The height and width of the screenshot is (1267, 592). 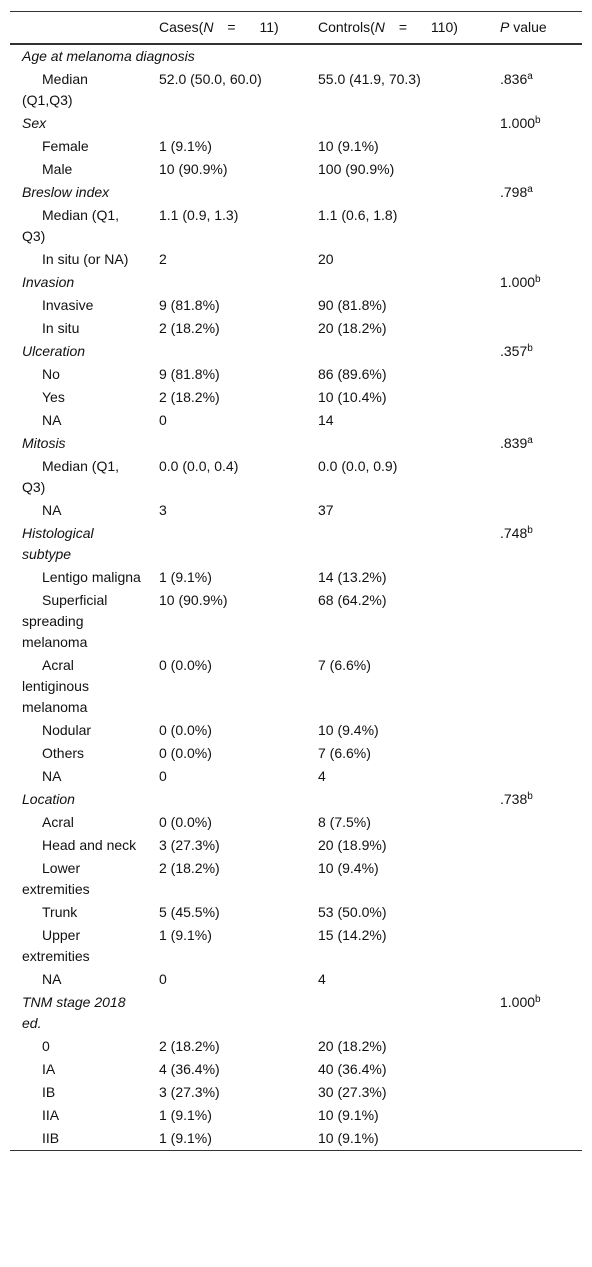 What do you see at coordinates (344, 665) in the screenshot?
I see `controls-cell: 7 (6.6%)` at bounding box center [344, 665].